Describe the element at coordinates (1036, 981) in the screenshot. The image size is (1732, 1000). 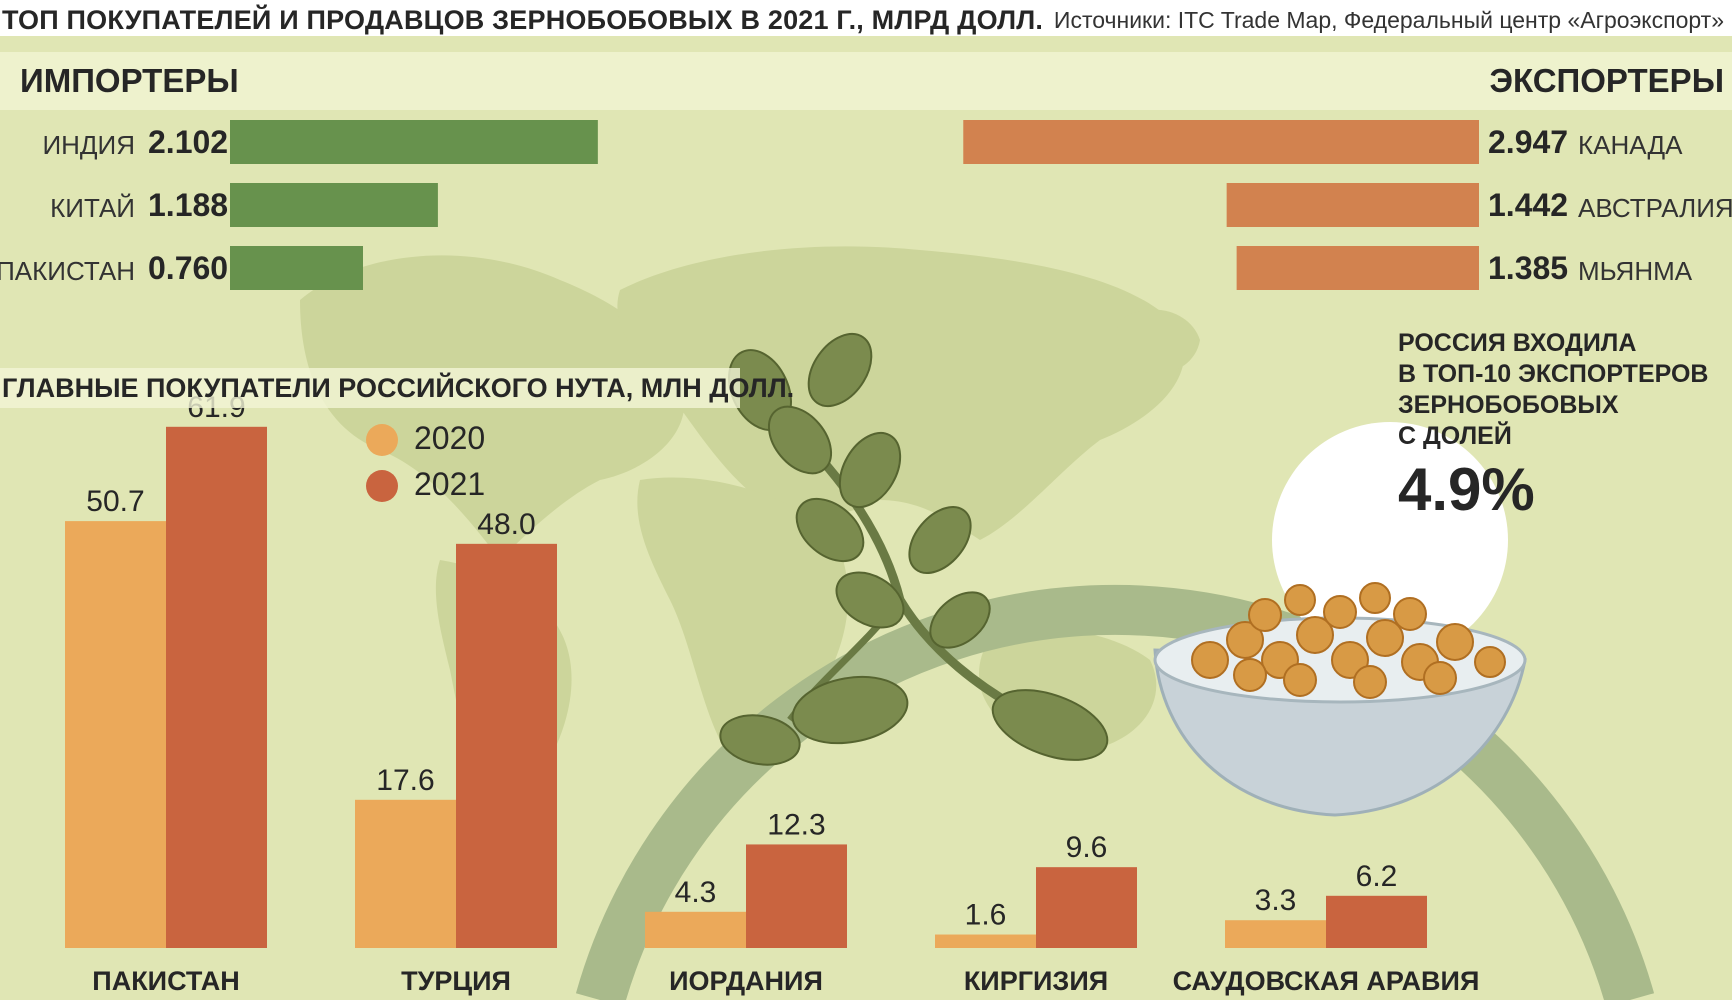
I see `category-label: КИРГИЗИЯ` at that location.